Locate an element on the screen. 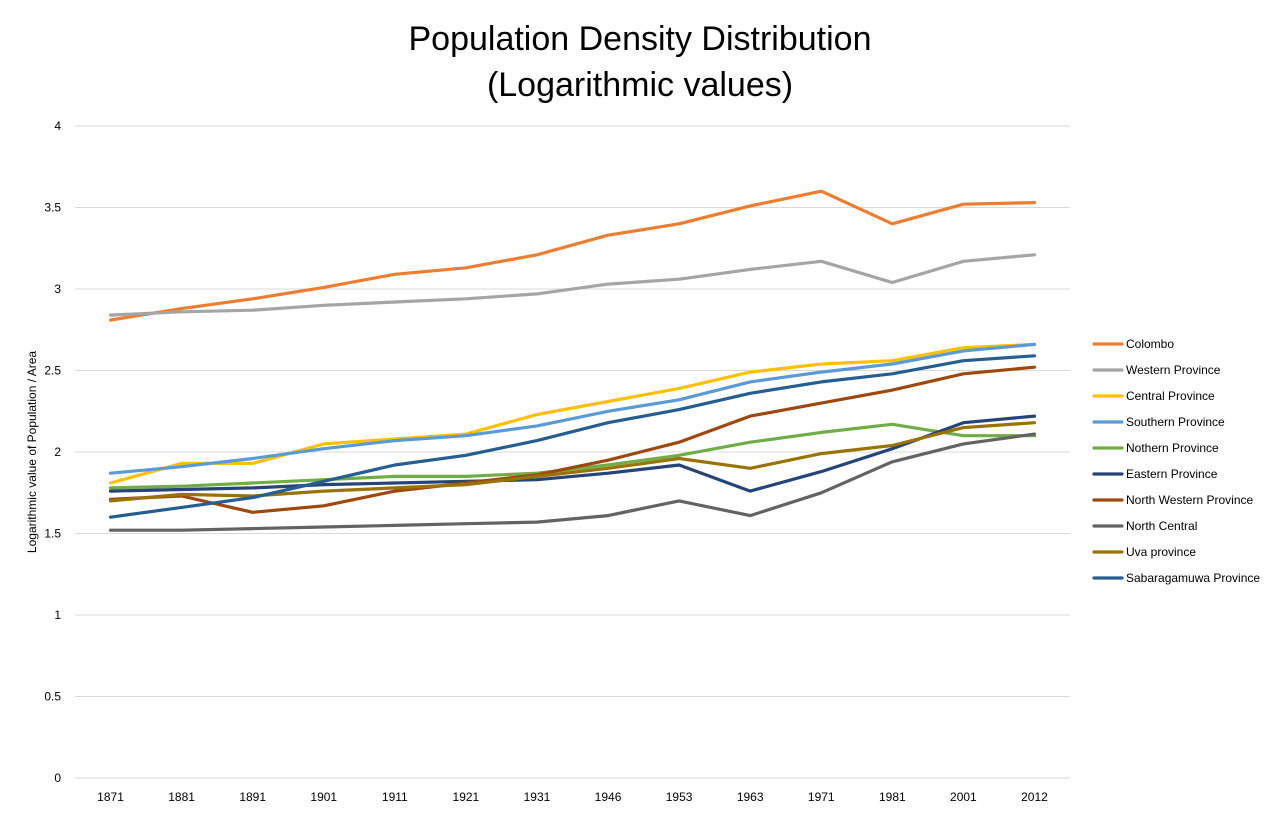  x-tick-label: 1871 is located at coordinates (110, 797).